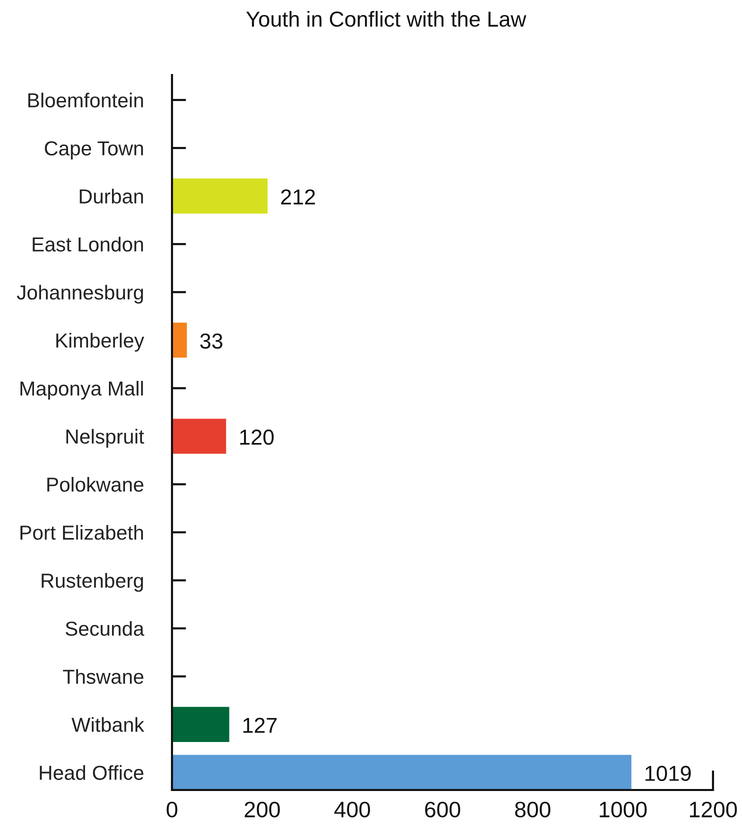 The width and height of the screenshot is (742, 831). What do you see at coordinates (92, 772) in the screenshot?
I see `y-tick-label: Head Office` at bounding box center [92, 772].